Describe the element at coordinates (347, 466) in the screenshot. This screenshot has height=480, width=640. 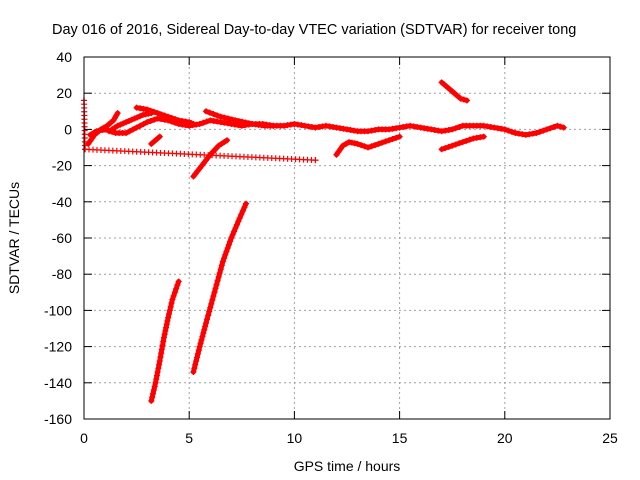
I see `x-axis-label: GPS time / hours` at that location.